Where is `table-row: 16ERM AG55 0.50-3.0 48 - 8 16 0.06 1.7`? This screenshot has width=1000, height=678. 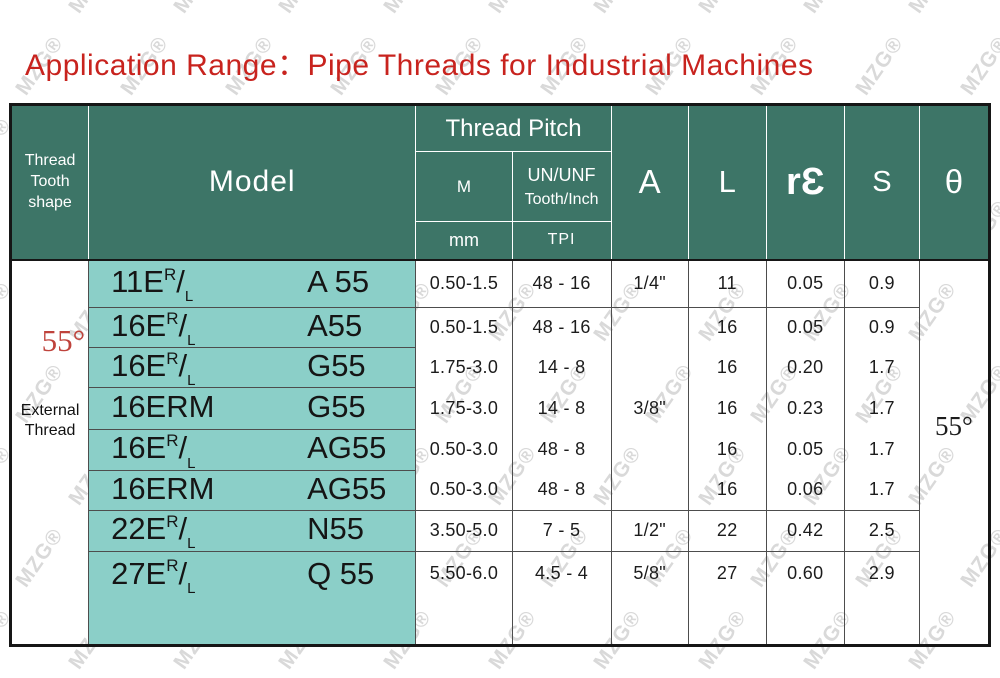
table-row: 16ERM AG55 0.50-3.0 48 - 8 16 0.06 1.7 is located at coordinates (500, 490).